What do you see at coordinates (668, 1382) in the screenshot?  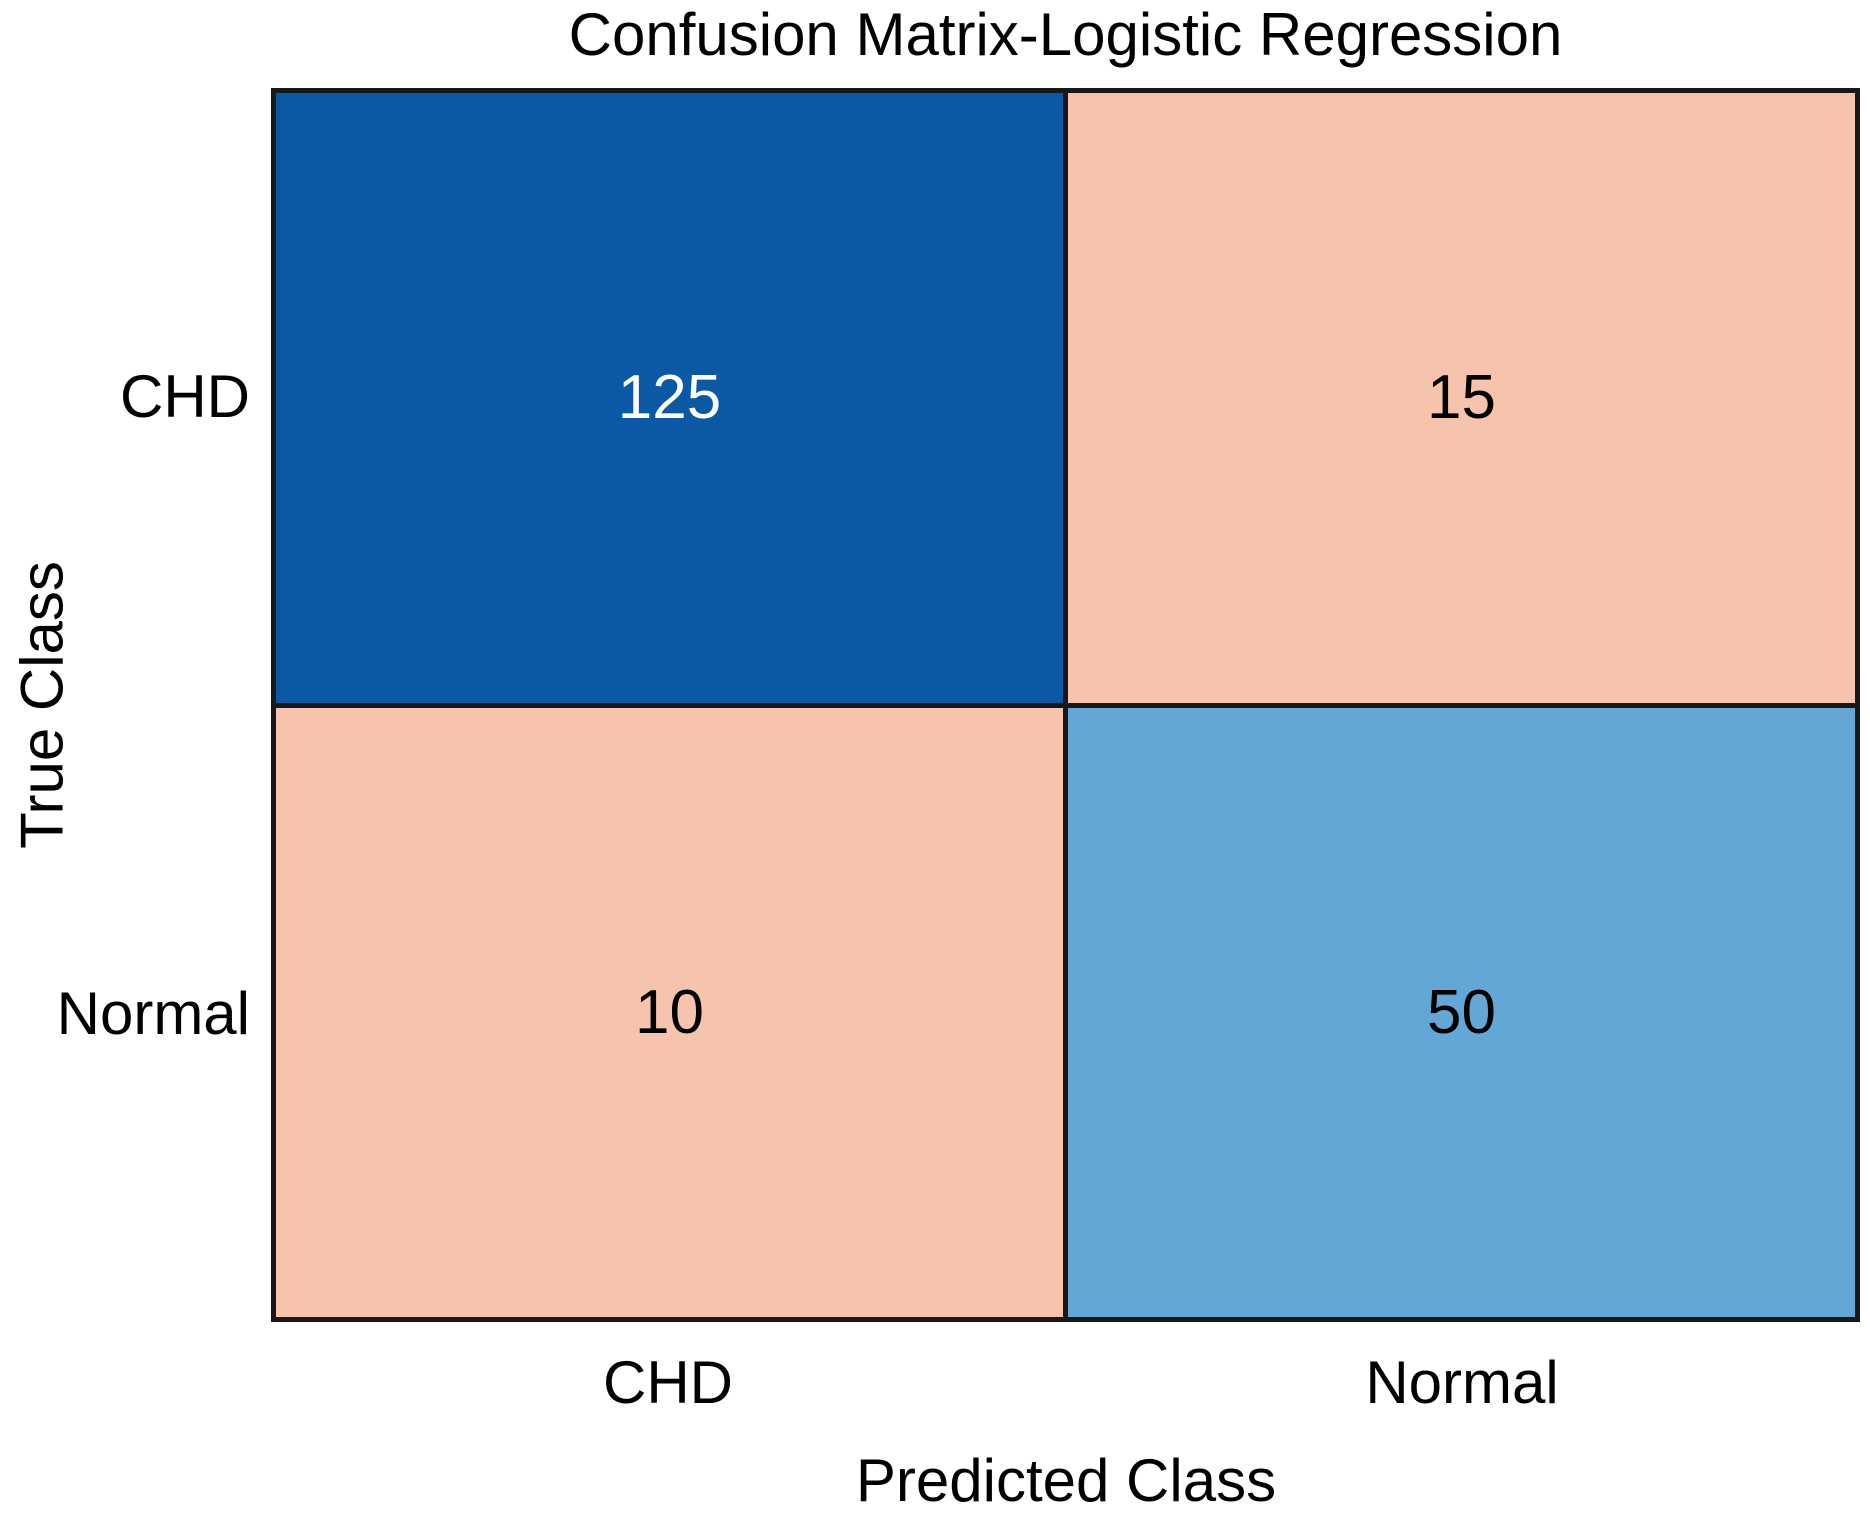 I see `x-tick-chd: CHD` at bounding box center [668, 1382].